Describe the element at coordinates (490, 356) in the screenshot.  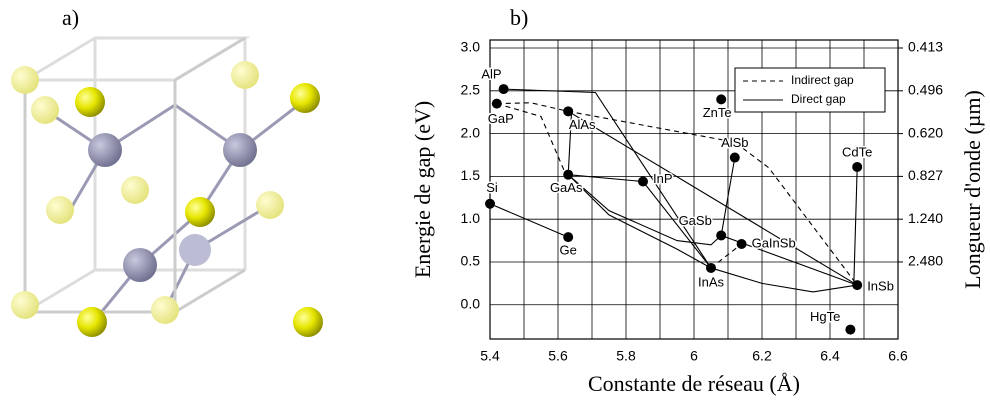
I see `x-tick-label: 5.4` at that location.